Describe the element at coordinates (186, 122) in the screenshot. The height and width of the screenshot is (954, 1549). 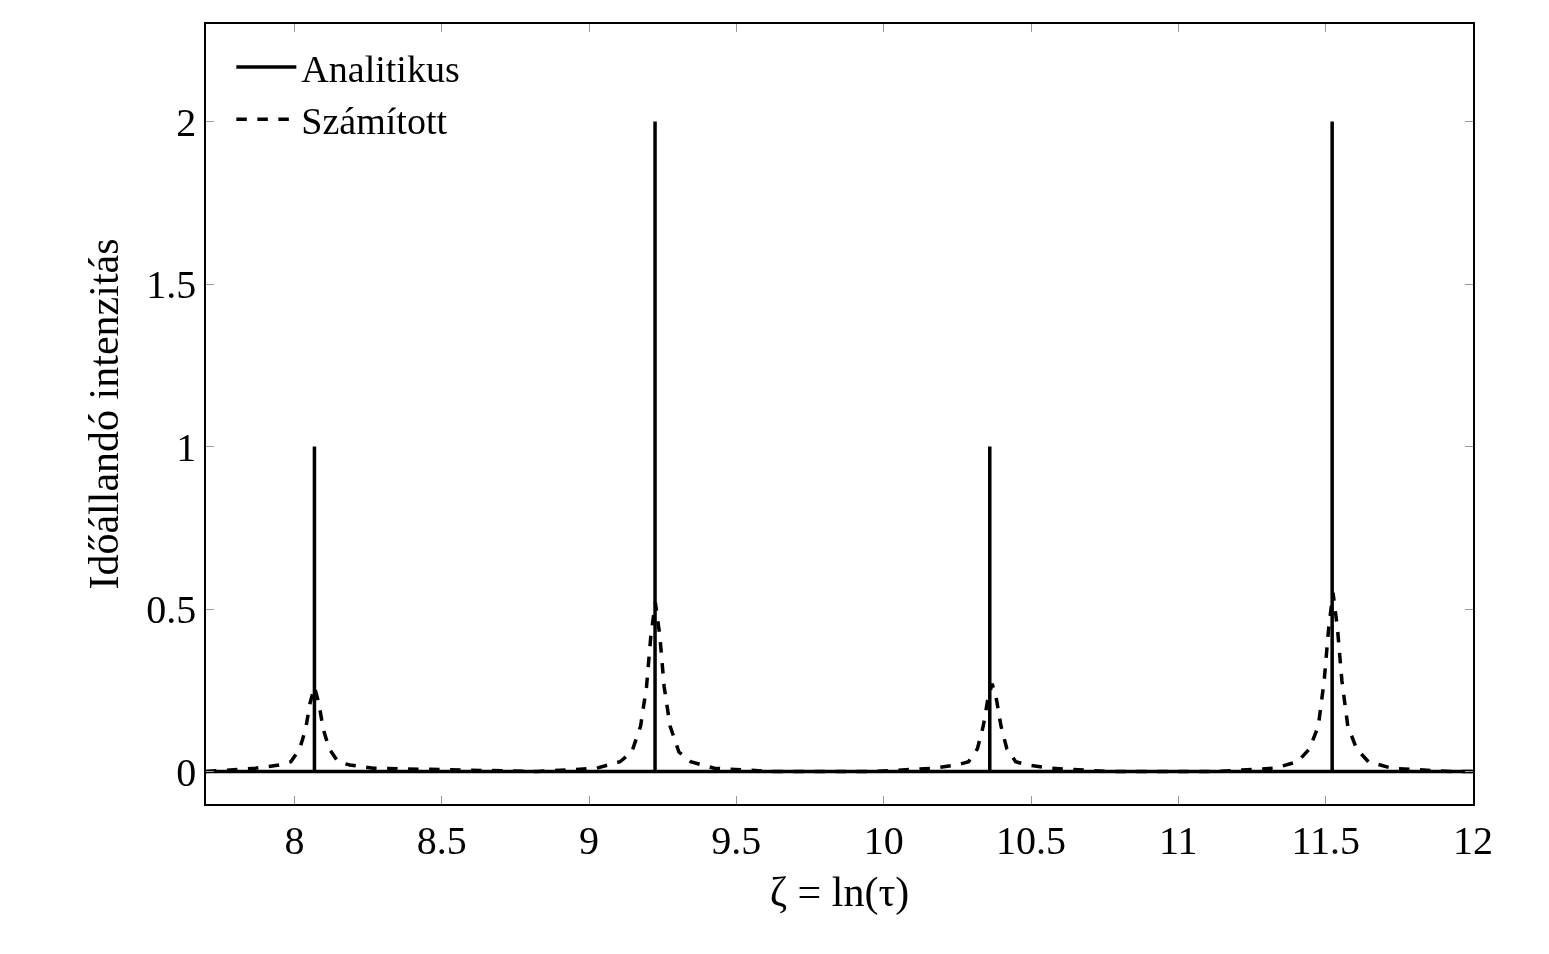
I see `y-tick-label: 2` at that location.